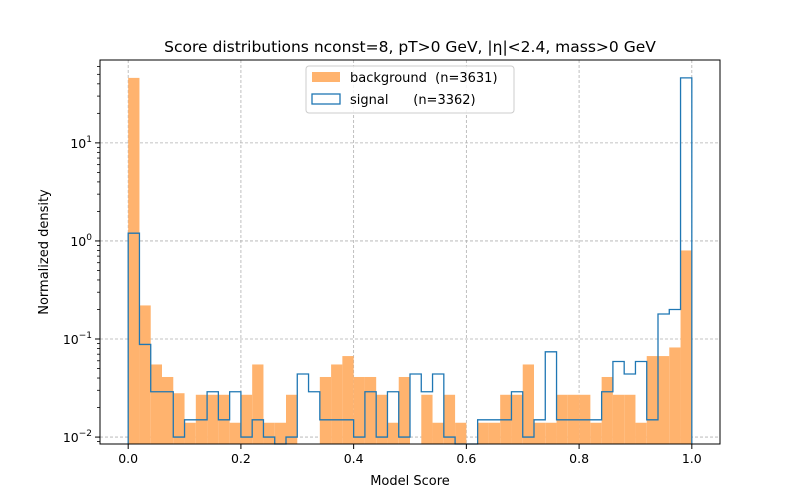 This screenshot has width=800, height=500. I want to click on legend-box, so click(410, 89).